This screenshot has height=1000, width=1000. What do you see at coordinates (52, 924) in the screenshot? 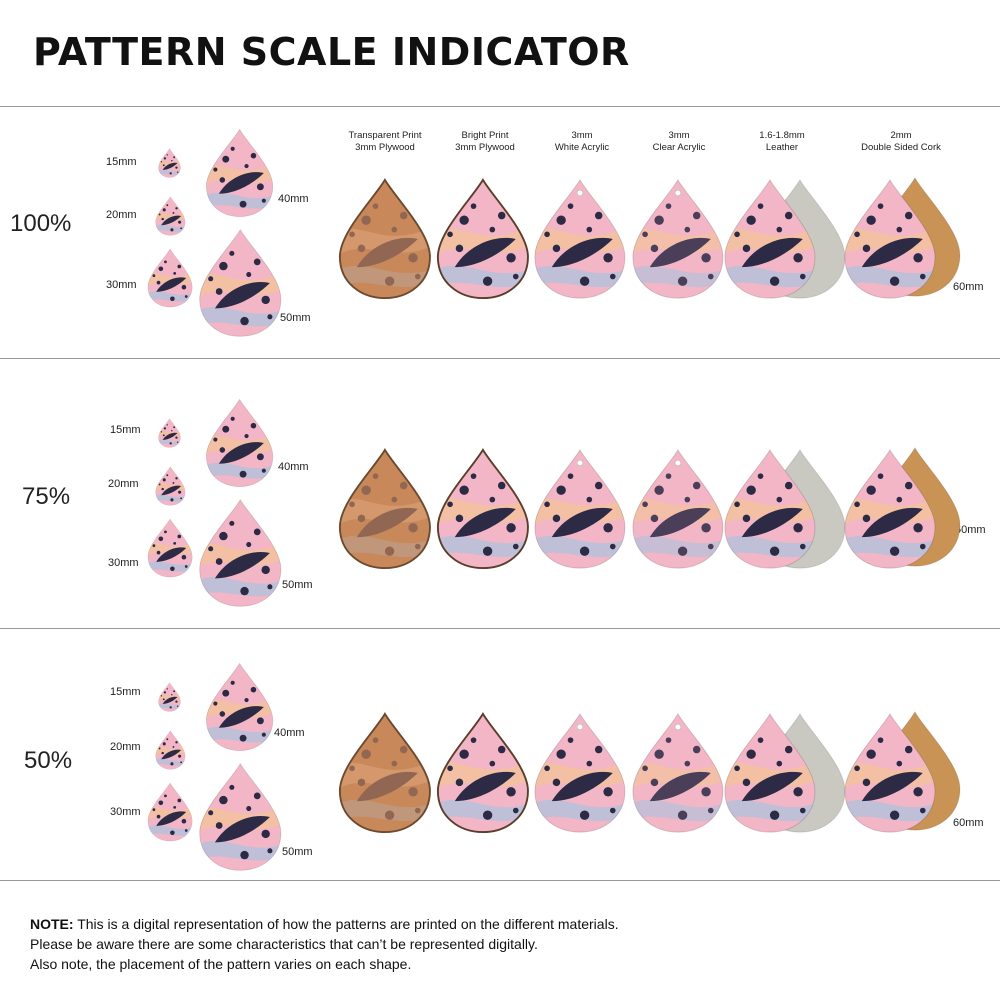
I see `note-label: NOTE:` at bounding box center [52, 924].